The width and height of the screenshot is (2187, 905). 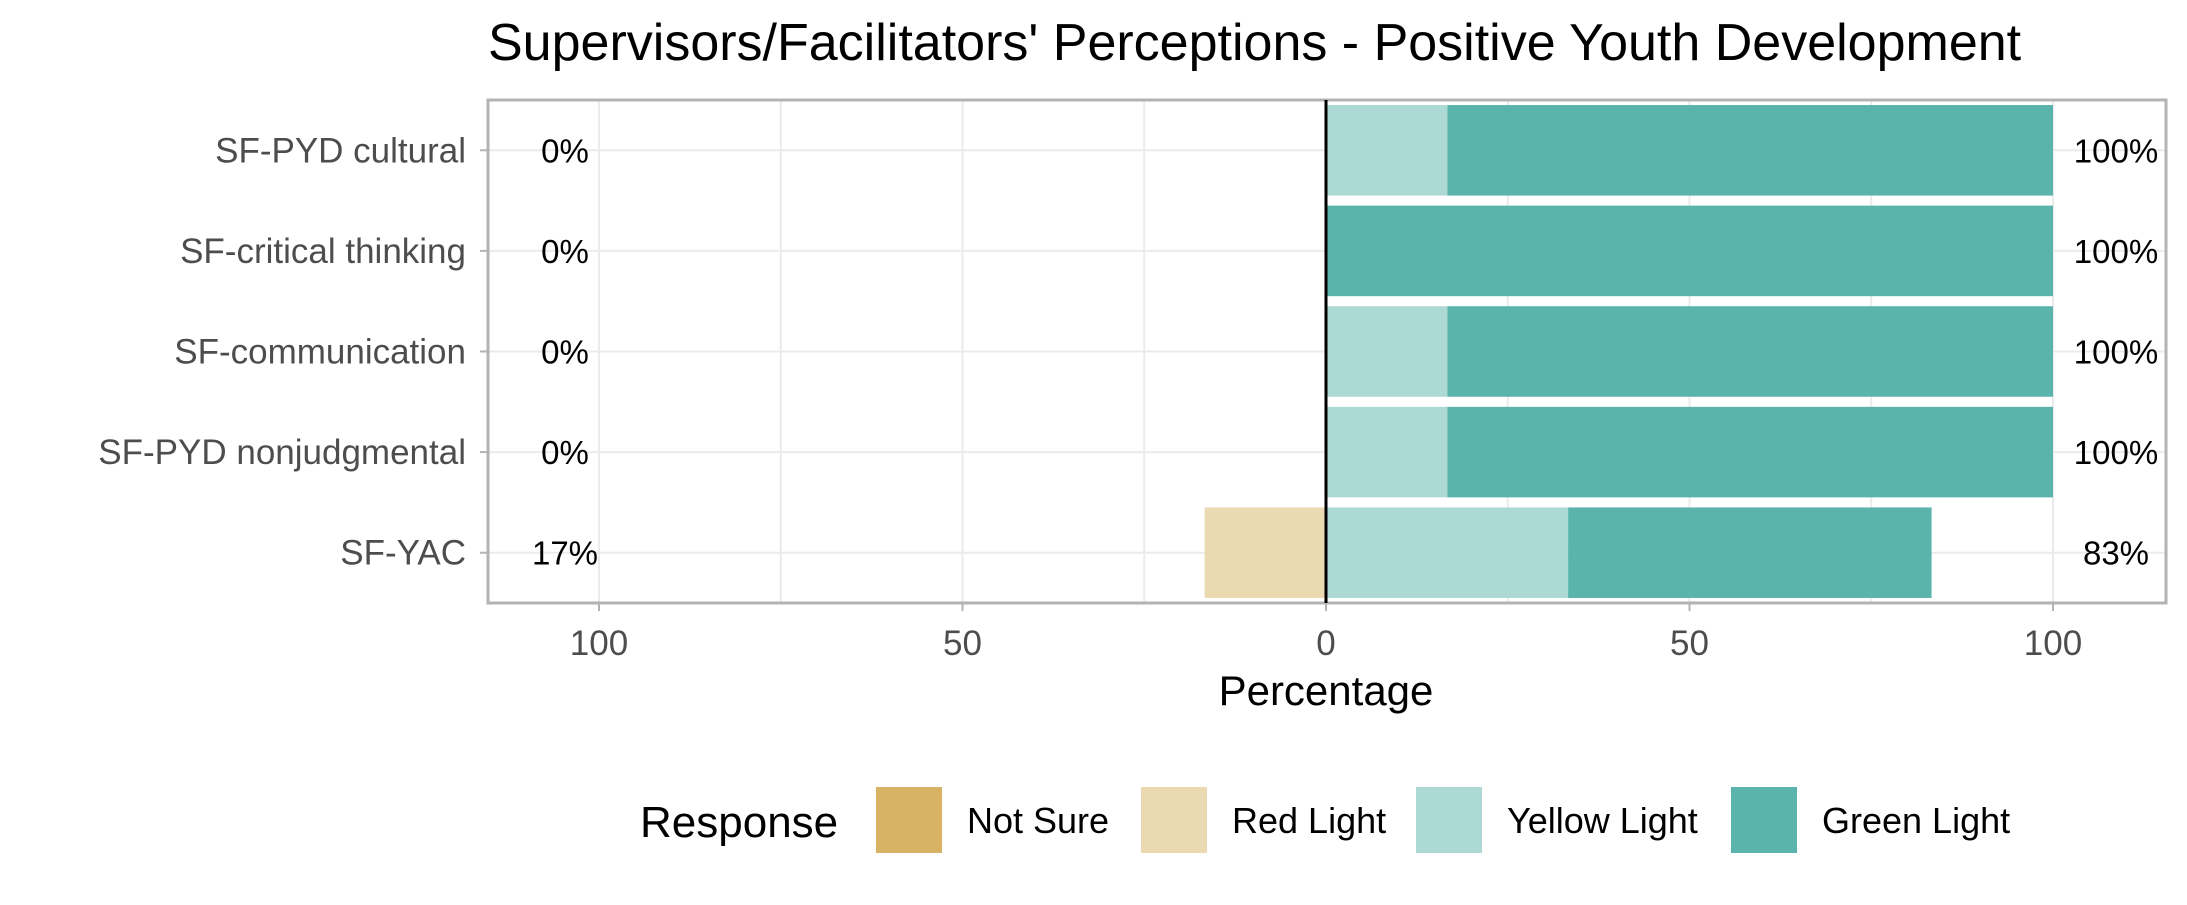 I want to click on category-label: SF-PYD cultural, so click(x=340, y=150).